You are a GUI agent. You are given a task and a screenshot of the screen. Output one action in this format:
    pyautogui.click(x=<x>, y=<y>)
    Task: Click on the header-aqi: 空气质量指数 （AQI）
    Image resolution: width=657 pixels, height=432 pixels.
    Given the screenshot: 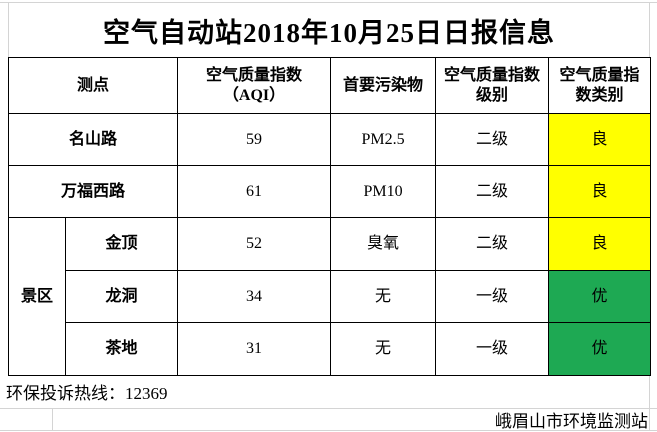 What is the action you would take?
    pyautogui.click(x=254, y=85)
    